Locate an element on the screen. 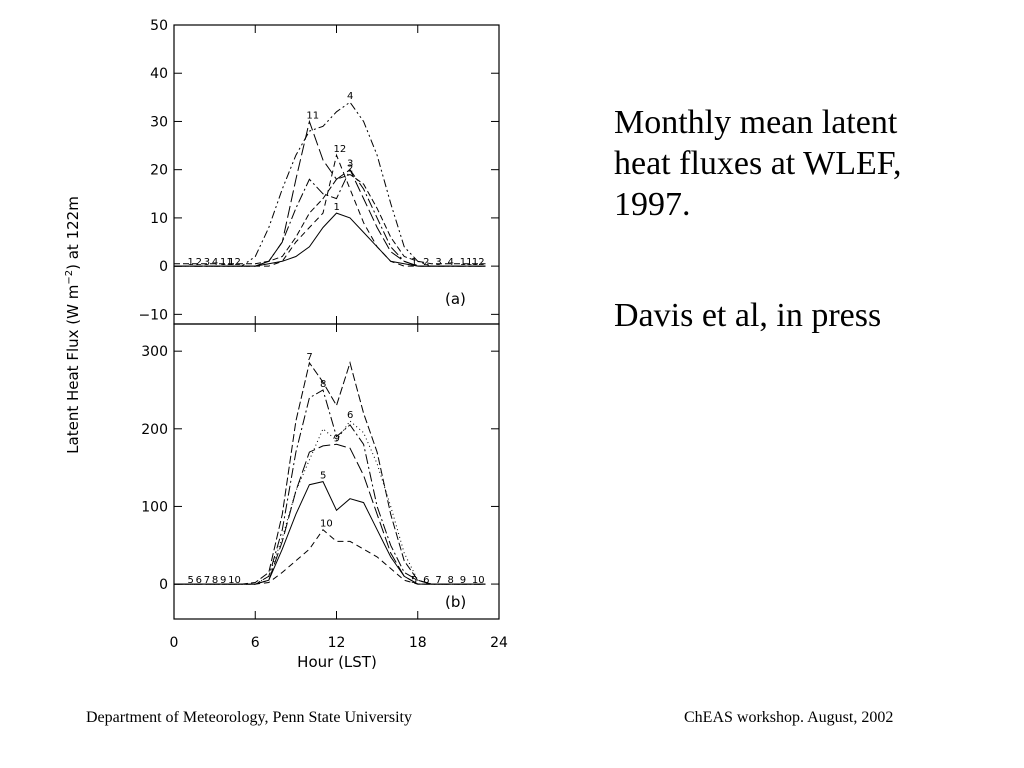 This screenshot has height=768, width=1024. panel-label-a: (a) is located at coordinates (455, 299).